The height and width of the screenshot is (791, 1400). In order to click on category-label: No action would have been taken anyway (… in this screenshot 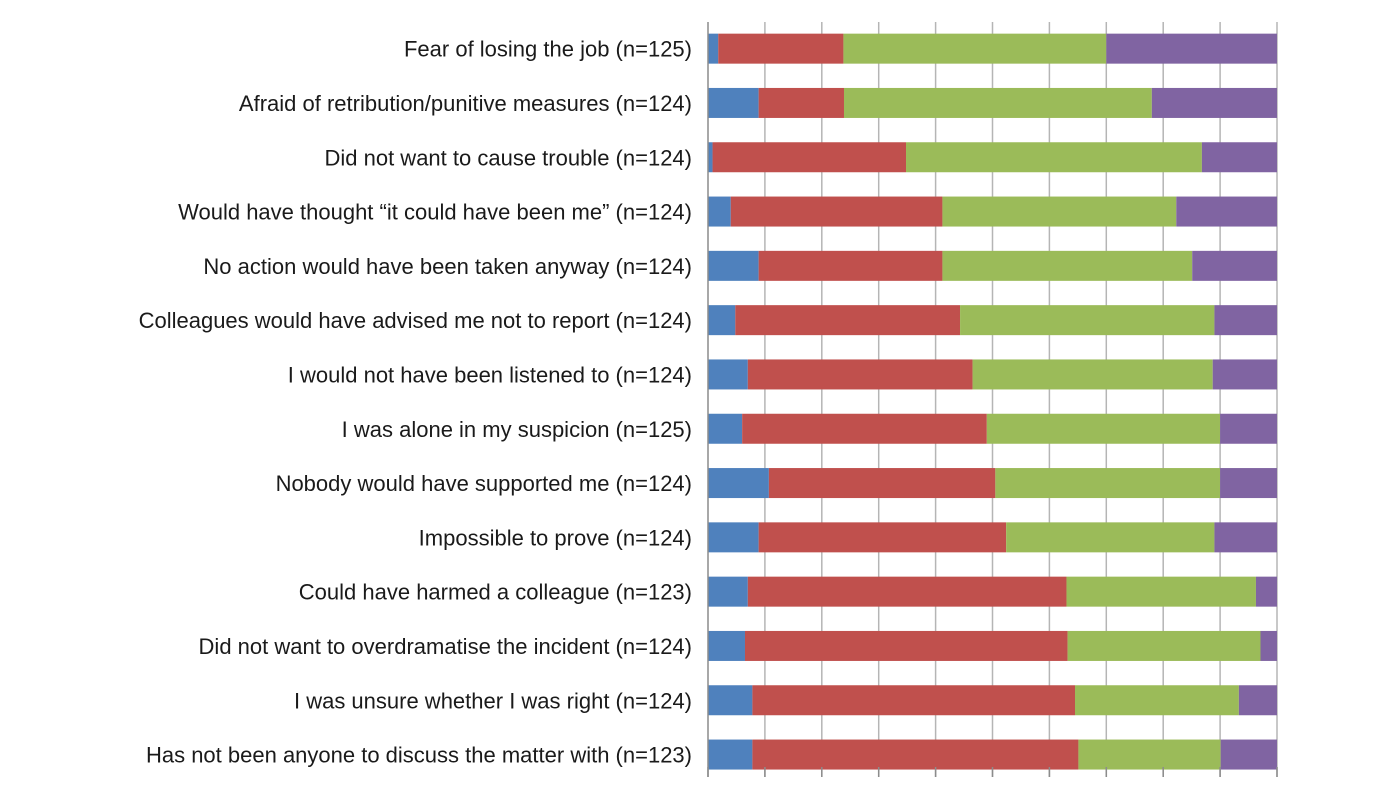, I will do `click(447, 266)`.